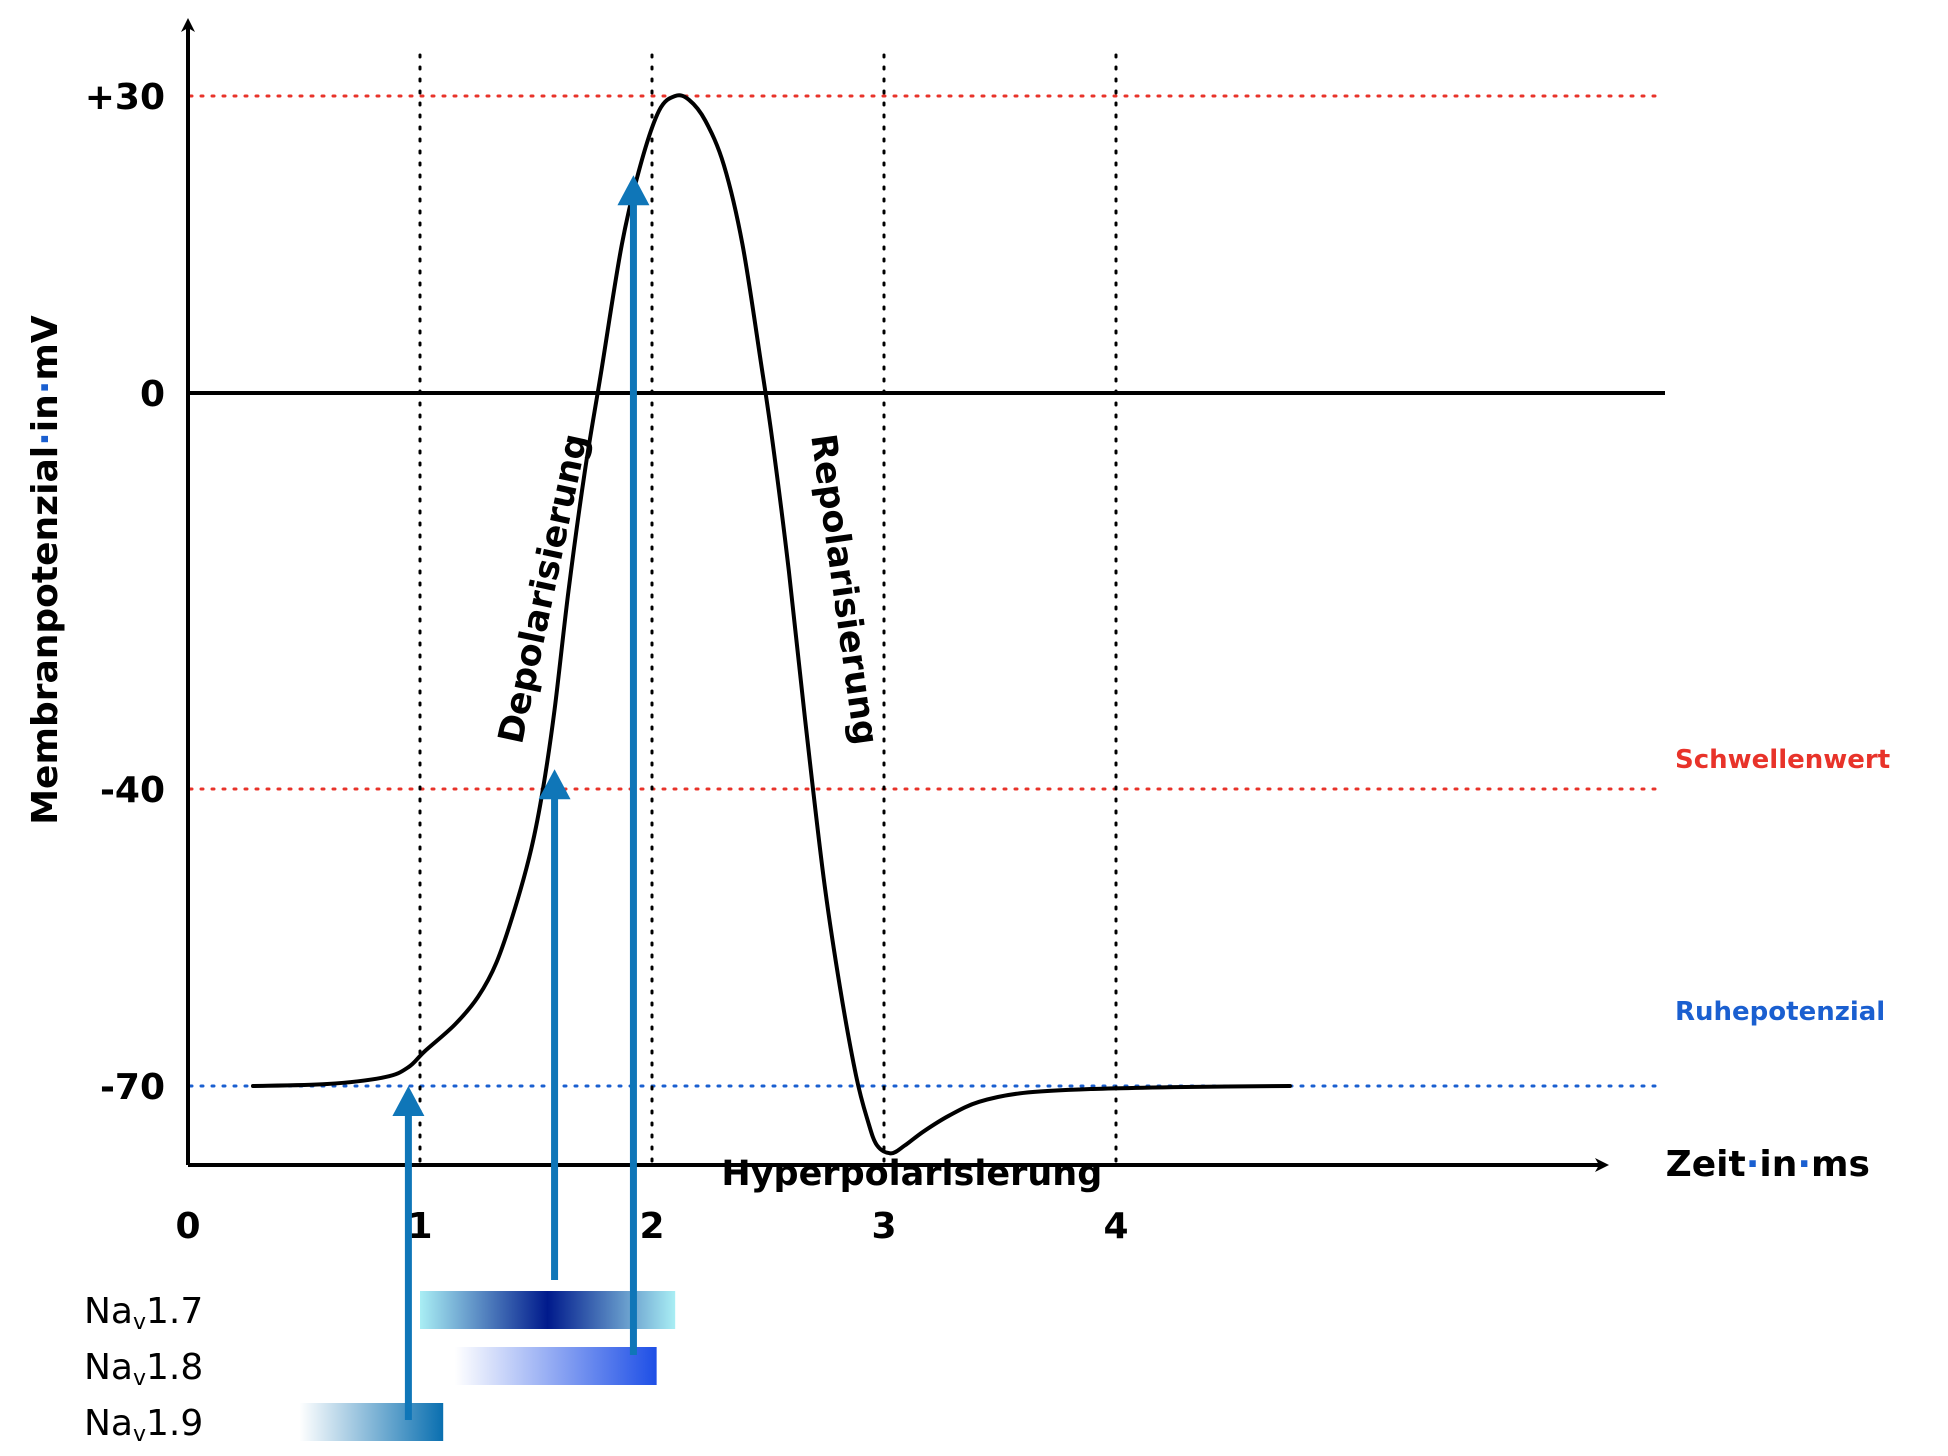 This screenshot has width=1948, height=1456. I want to click on y-tick-label: 0, so click(152, 394).